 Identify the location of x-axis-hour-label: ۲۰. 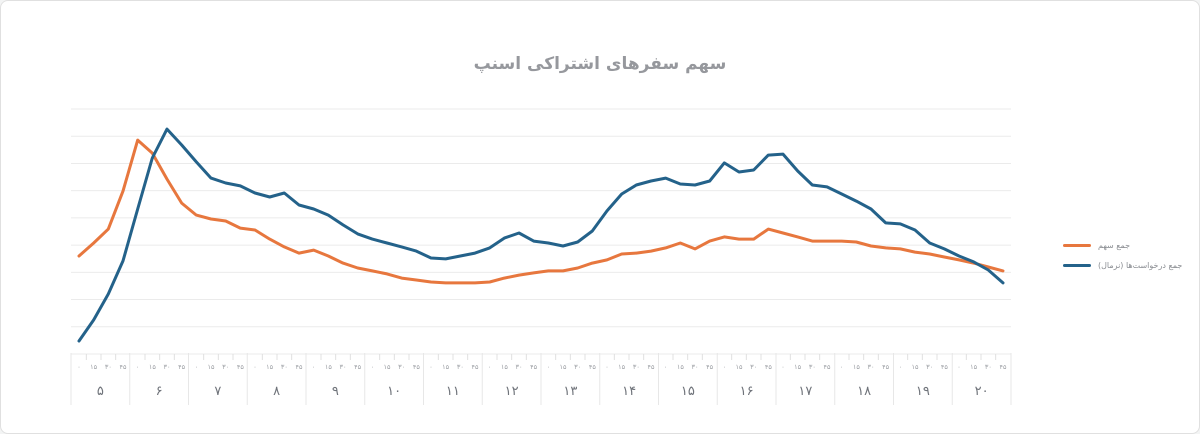
(982, 391).